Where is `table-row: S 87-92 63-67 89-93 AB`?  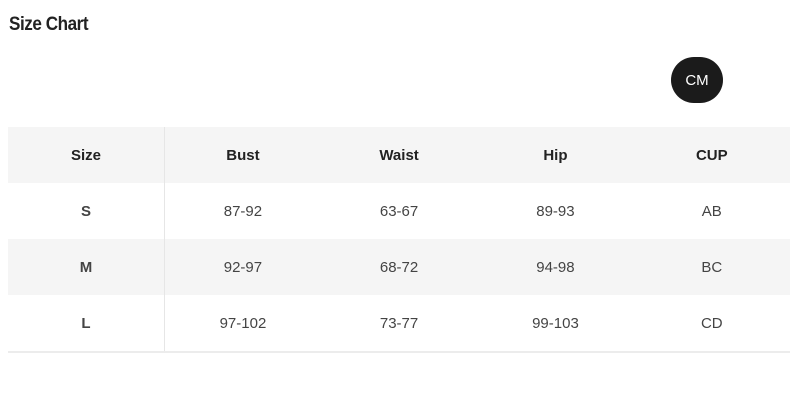 table-row: S 87-92 63-67 89-93 AB is located at coordinates (399, 211).